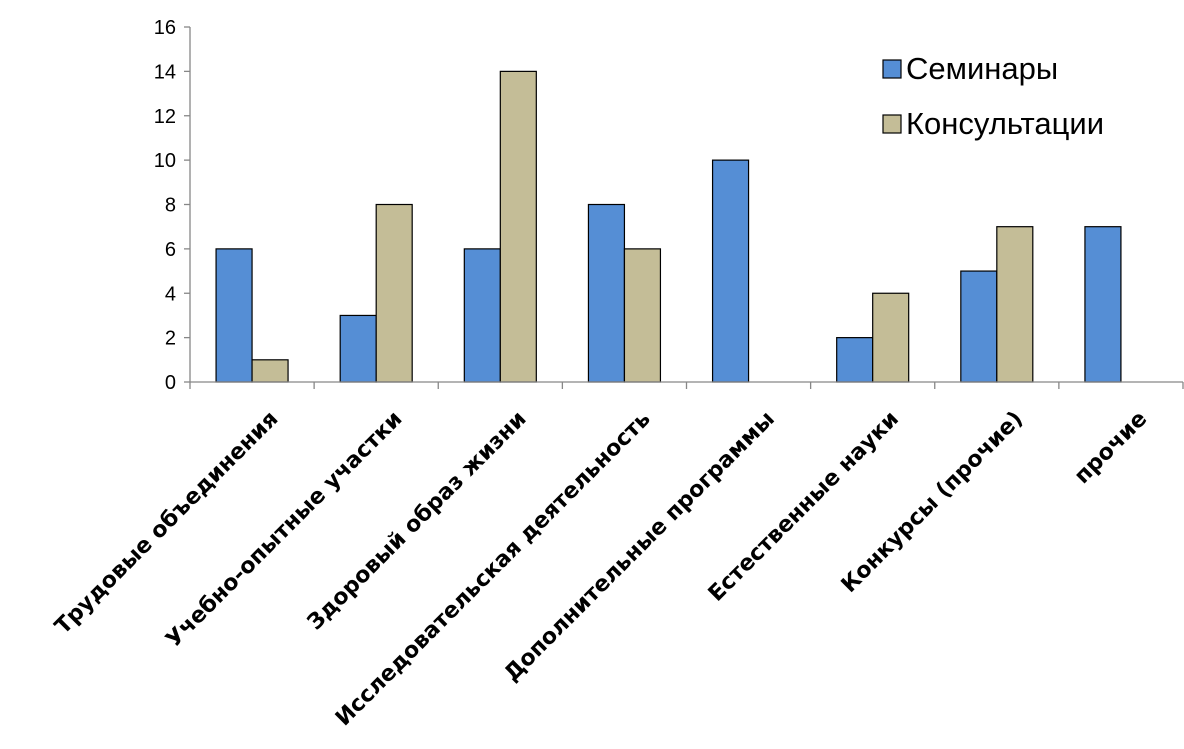 The image size is (1184, 749). What do you see at coordinates (417, 521) in the screenshot?
I see `x-category-label: Здоровый образ жизни` at bounding box center [417, 521].